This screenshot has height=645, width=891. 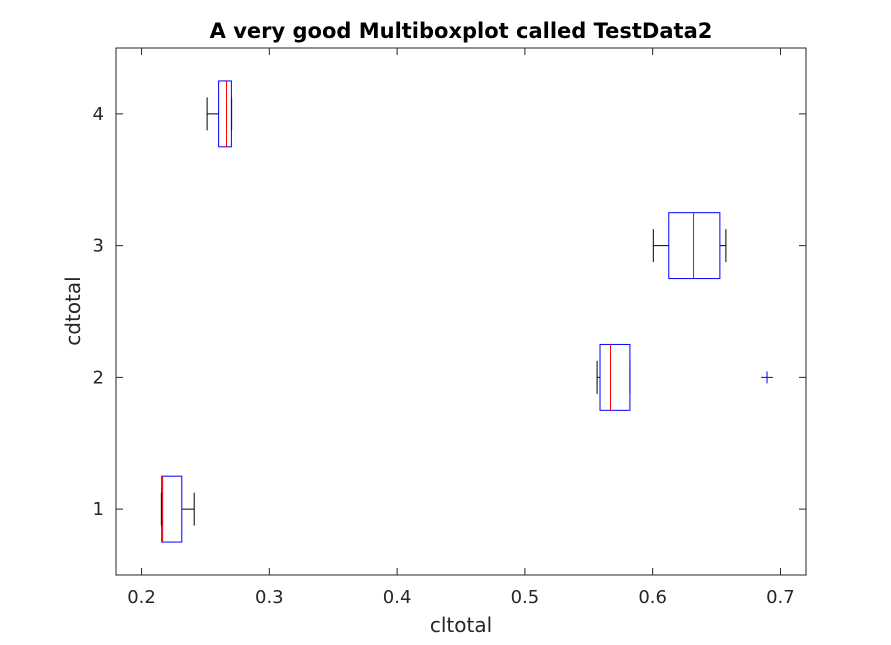 What do you see at coordinates (652, 597) in the screenshot?
I see `x-tick-label: 0.6` at bounding box center [652, 597].